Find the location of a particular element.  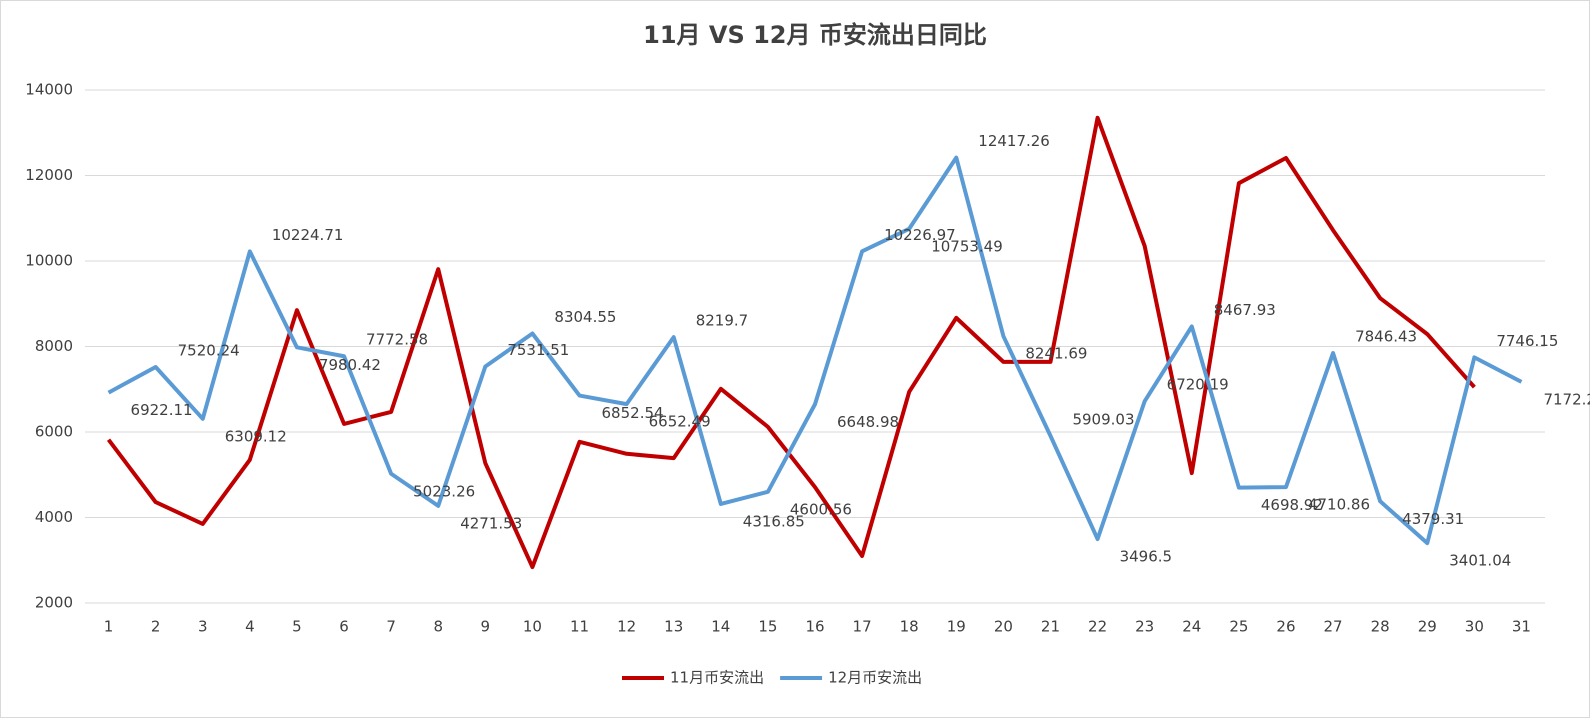

x-tick-label: 10 is located at coordinates (532, 627).